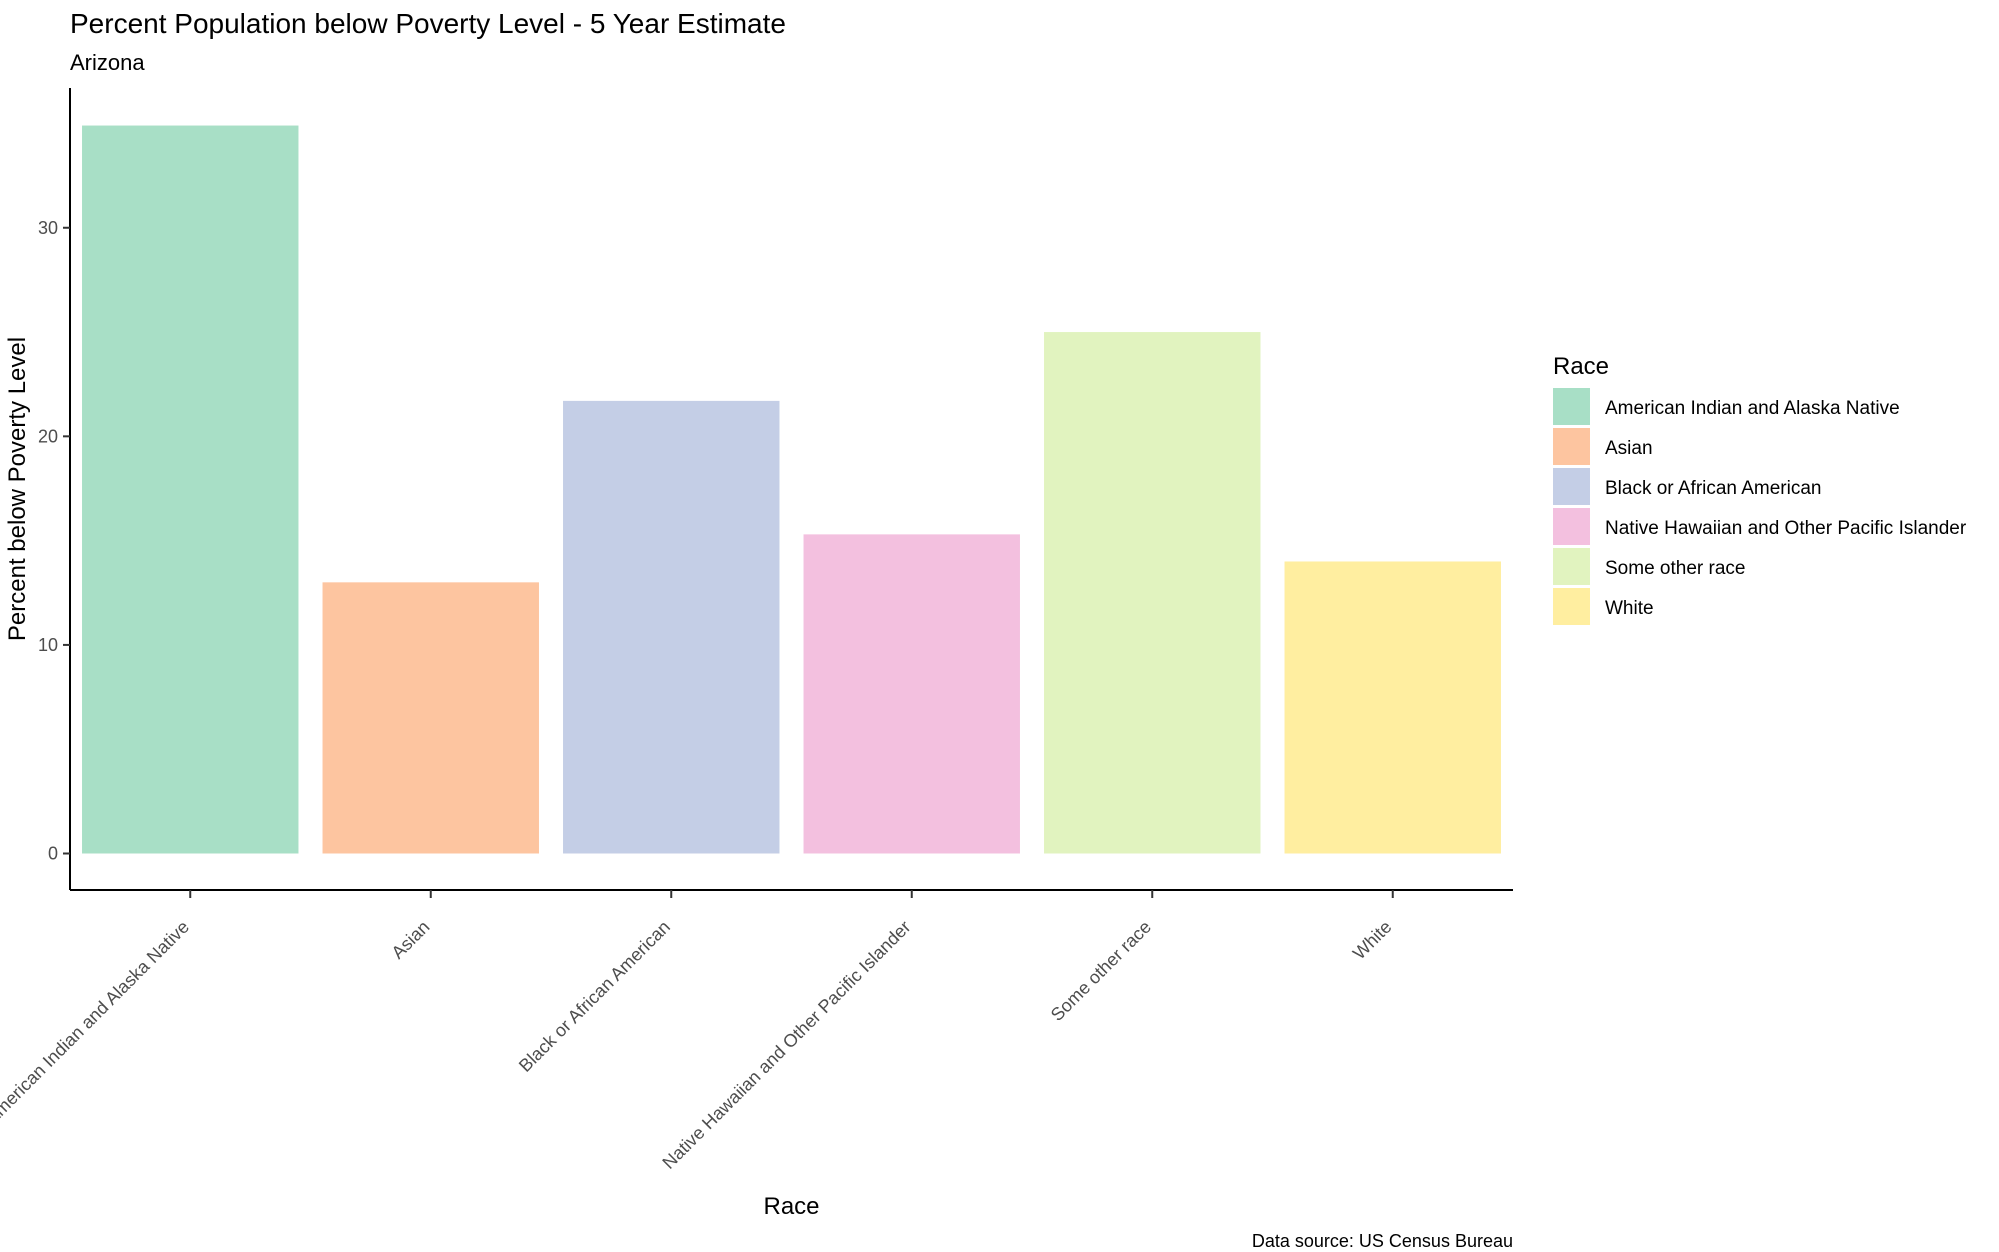 The width and height of the screenshot is (1999, 1252). What do you see at coordinates (1629, 448) in the screenshot?
I see `legend-label: Asian` at bounding box center [1629, 448].